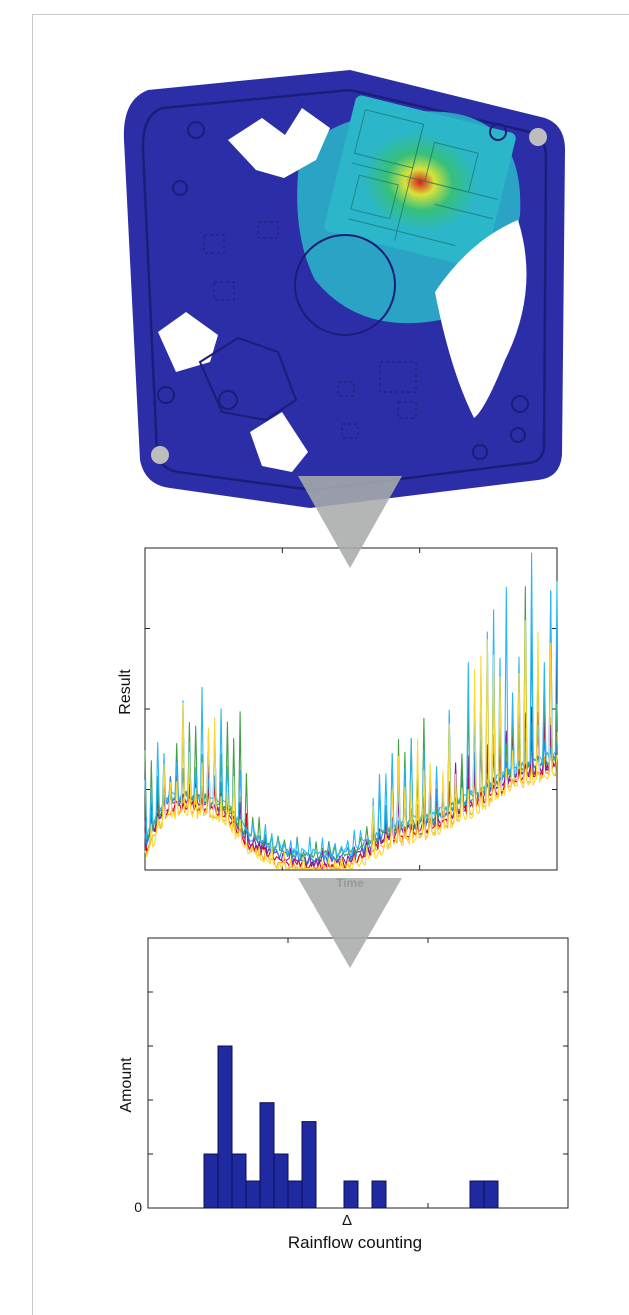 This screenshot has height=1315, width=629. What do you see at coordinates (423, 177) in the screenshot?
I see `circuit-traces` at bounding box center [423, 177].